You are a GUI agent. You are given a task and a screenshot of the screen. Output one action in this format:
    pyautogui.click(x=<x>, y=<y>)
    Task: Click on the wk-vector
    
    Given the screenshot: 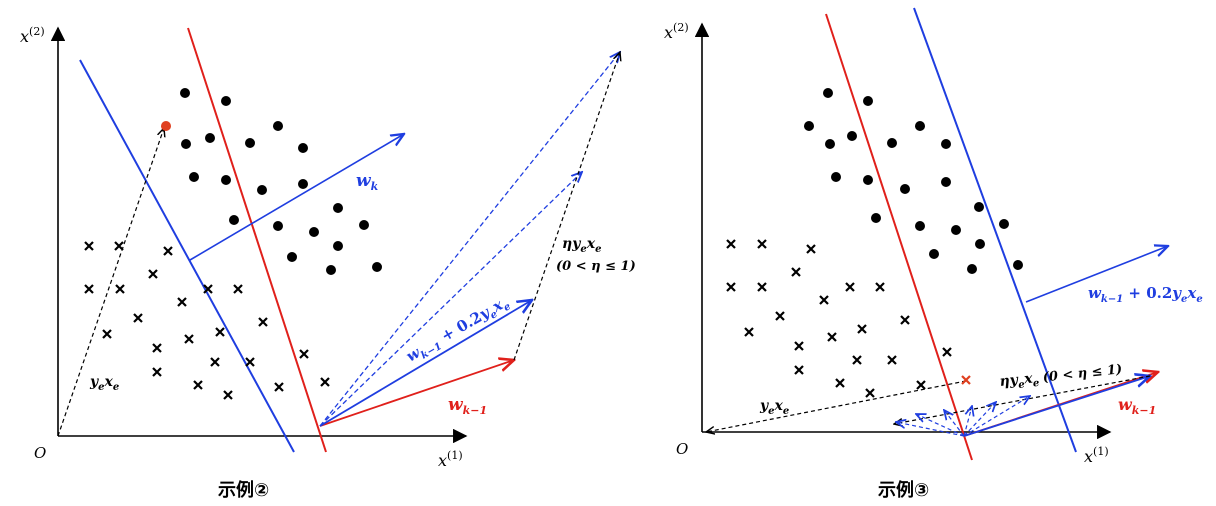 What is the action you would take?
    pyautogui.click(x=296, y=197)
    